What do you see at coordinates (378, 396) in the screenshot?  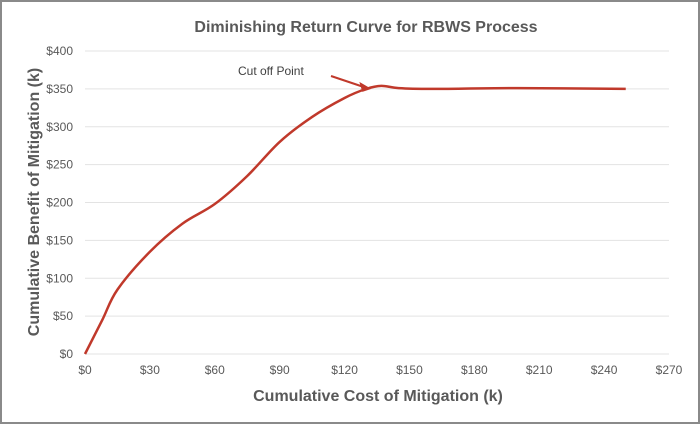 I see `x-axis-label: Cumulative Cost of Mitigation (k)` at bounding box center [378, 396].